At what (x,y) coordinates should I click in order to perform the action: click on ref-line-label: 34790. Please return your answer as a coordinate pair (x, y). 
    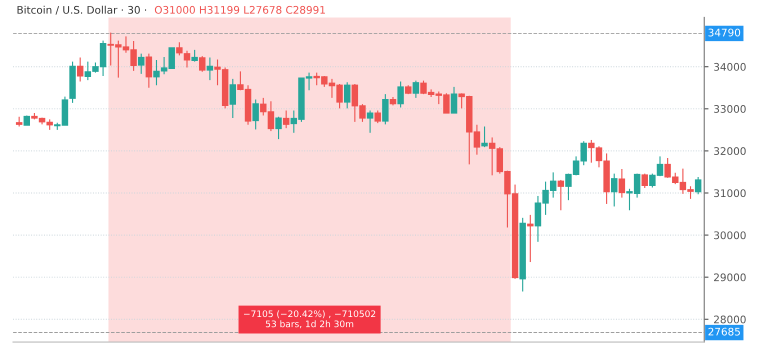
    Looking at the image, I should click on (724, 32).